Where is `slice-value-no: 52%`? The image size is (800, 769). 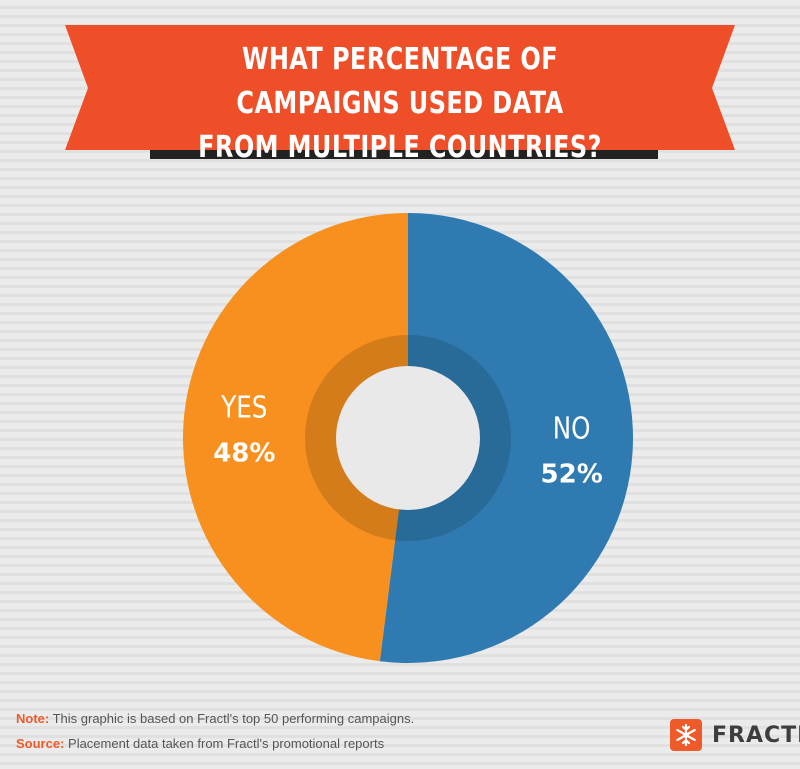
slice-value-no: 52% is located at coordinates (572, 474).